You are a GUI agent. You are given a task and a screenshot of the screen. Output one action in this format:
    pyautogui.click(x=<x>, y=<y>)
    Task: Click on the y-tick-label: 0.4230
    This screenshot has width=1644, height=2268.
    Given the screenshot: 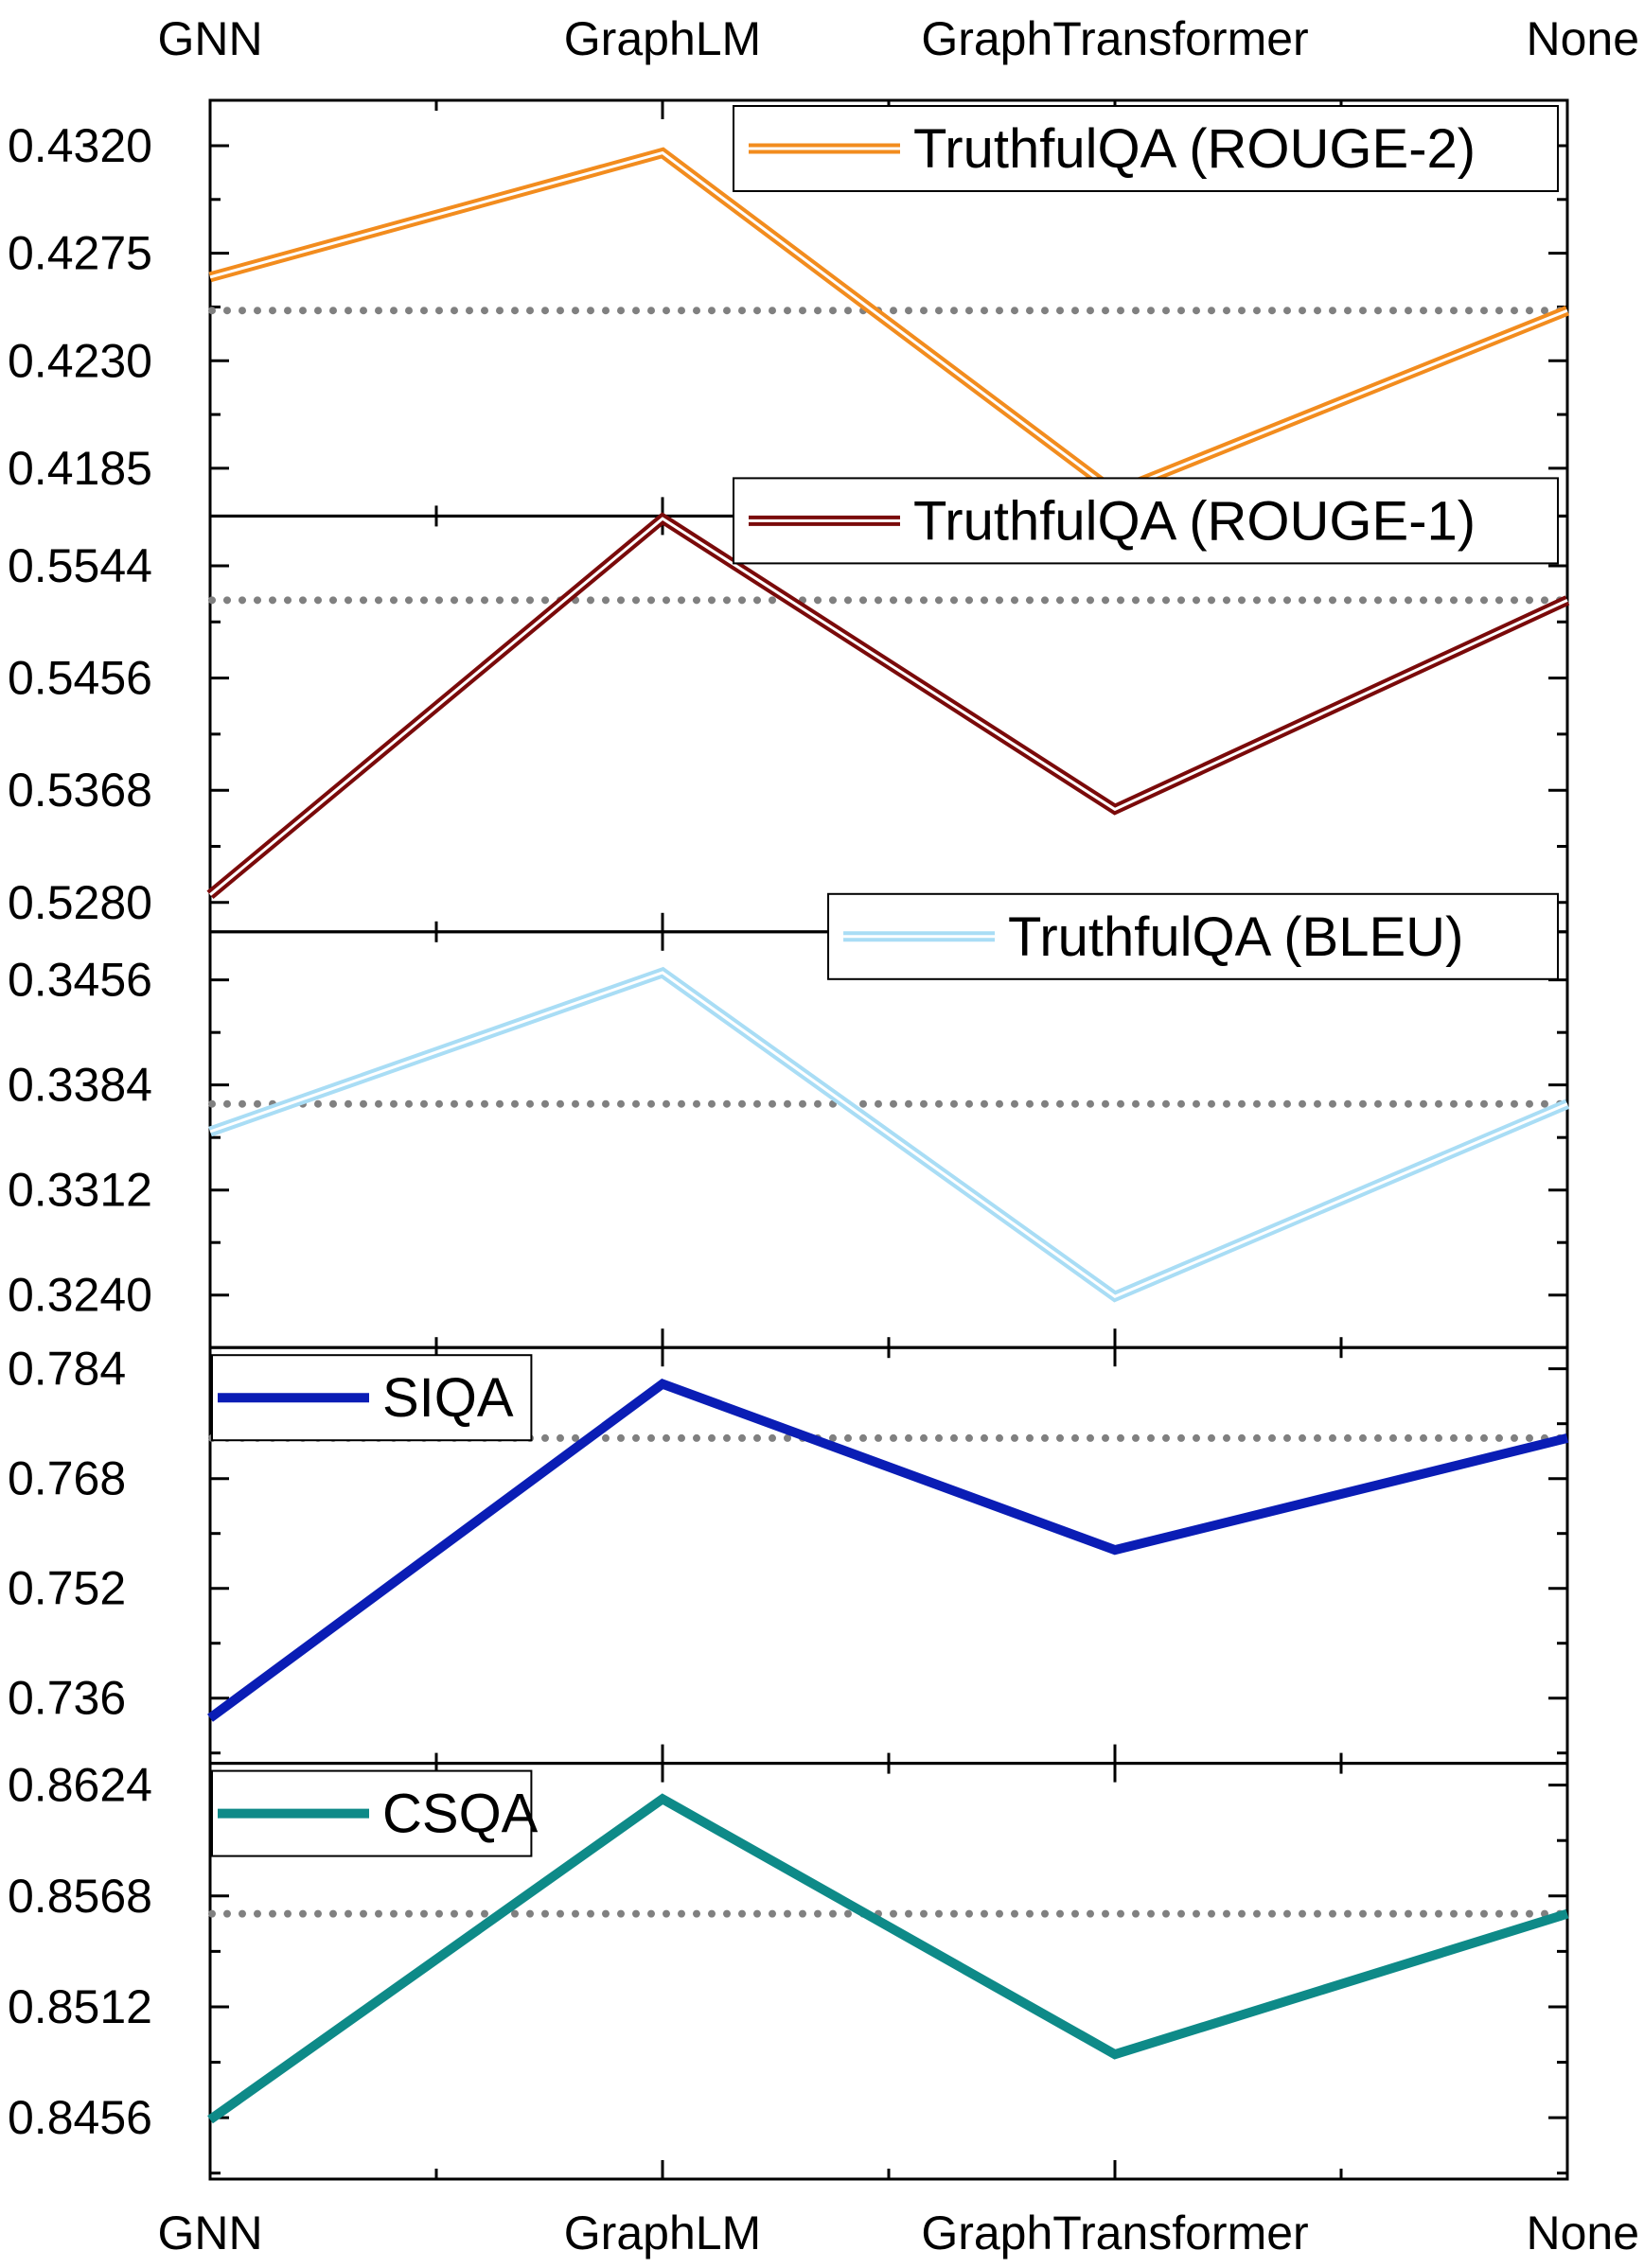 What is the action you would take?
    pyautogui.click(x=80, y=360)
    